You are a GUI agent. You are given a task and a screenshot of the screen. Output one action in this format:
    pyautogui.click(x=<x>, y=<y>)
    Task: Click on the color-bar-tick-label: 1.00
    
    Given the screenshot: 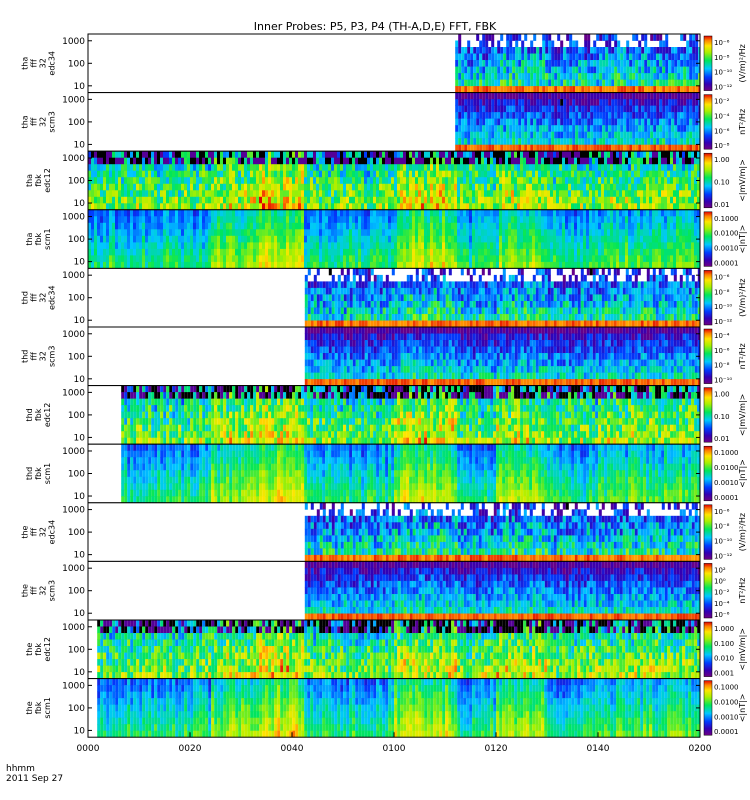 What is the action you would take?
    pyautogui.click(x=722, y=160)
    